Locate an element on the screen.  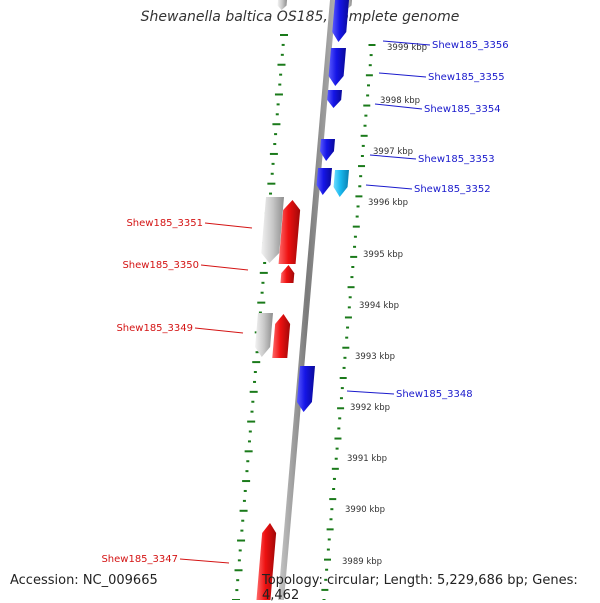
forward-gene-label: Shew185_3348 is located at coordinates (434, 394).